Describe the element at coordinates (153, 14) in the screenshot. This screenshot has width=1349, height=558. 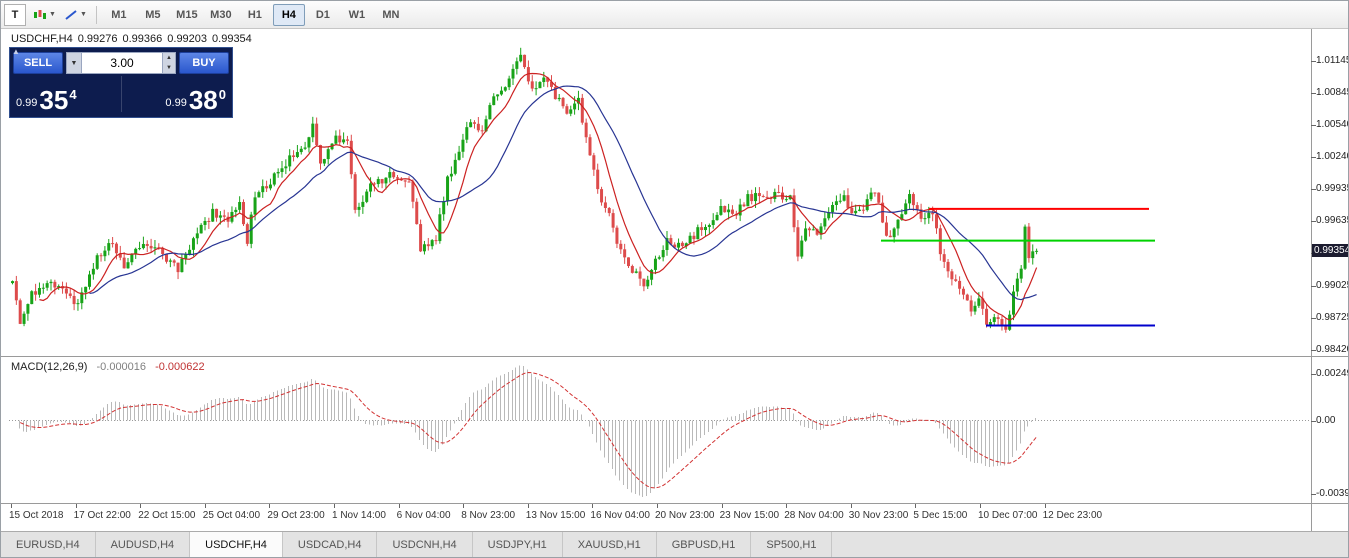
I see `timeframe-button-m5: M5` at that location.